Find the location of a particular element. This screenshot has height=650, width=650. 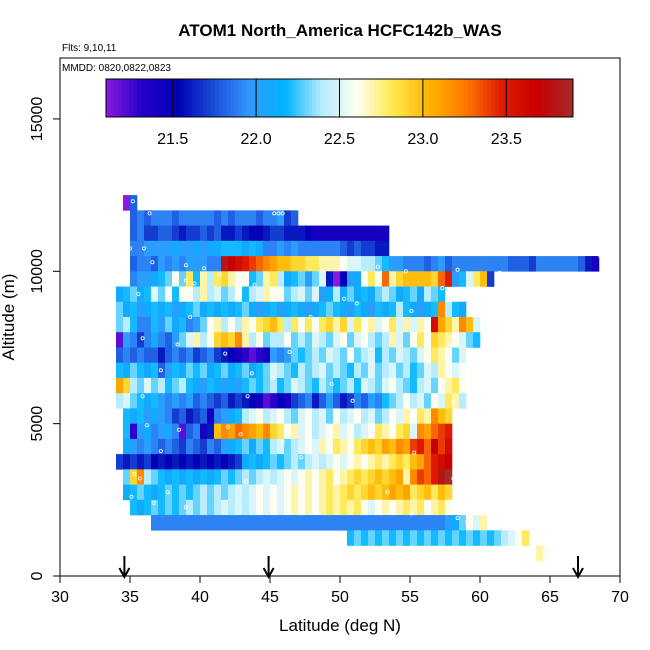

y-tick-label: 0 is located at coordinates (37, 575).